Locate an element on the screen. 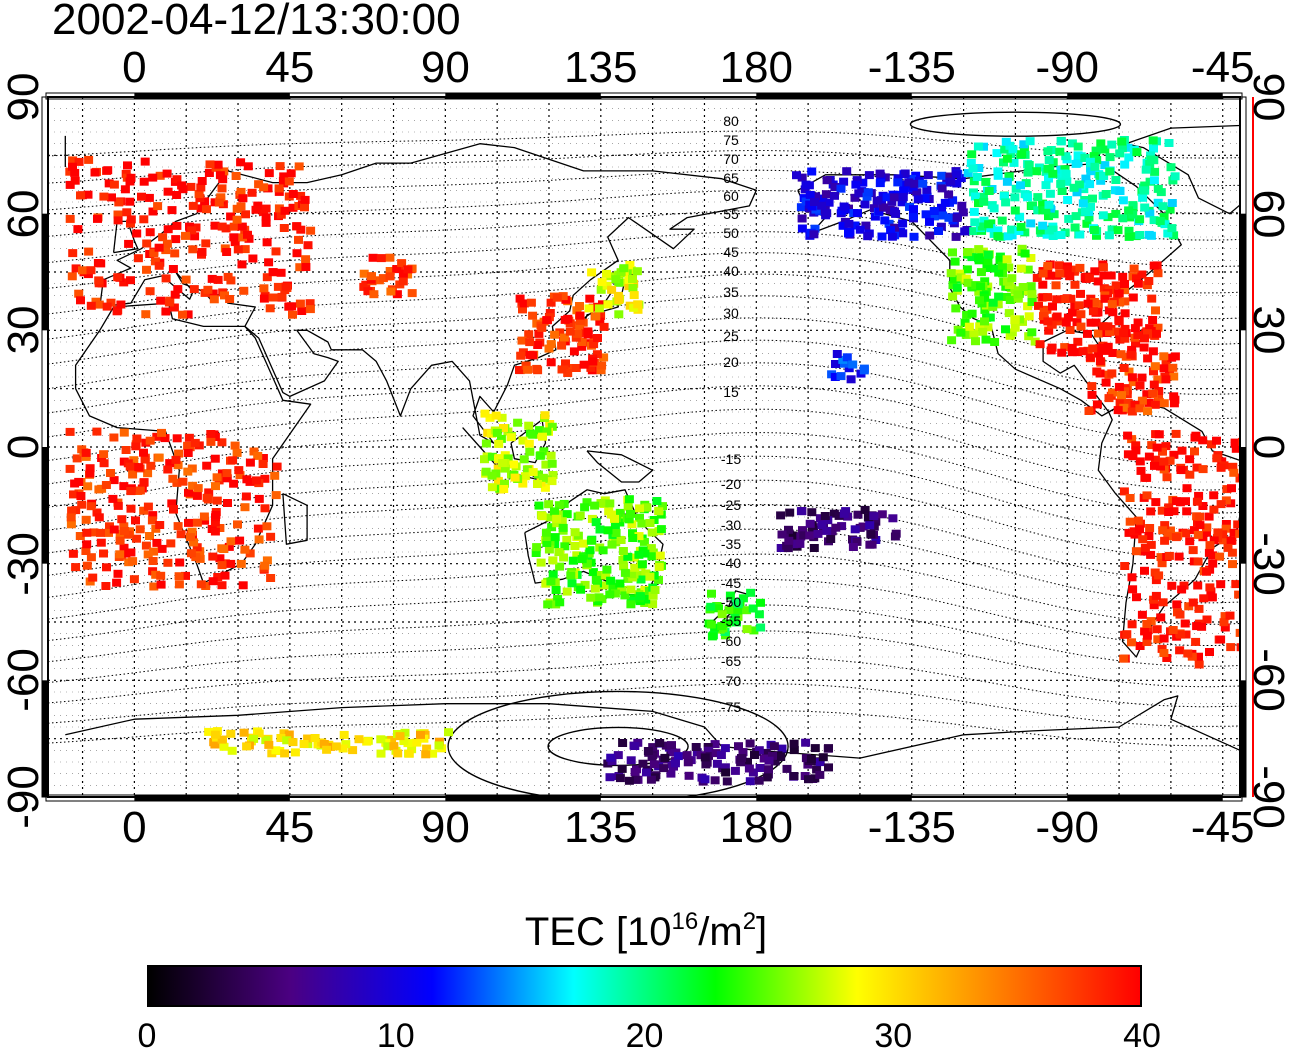  coastline is located at coordinates (989, 289).